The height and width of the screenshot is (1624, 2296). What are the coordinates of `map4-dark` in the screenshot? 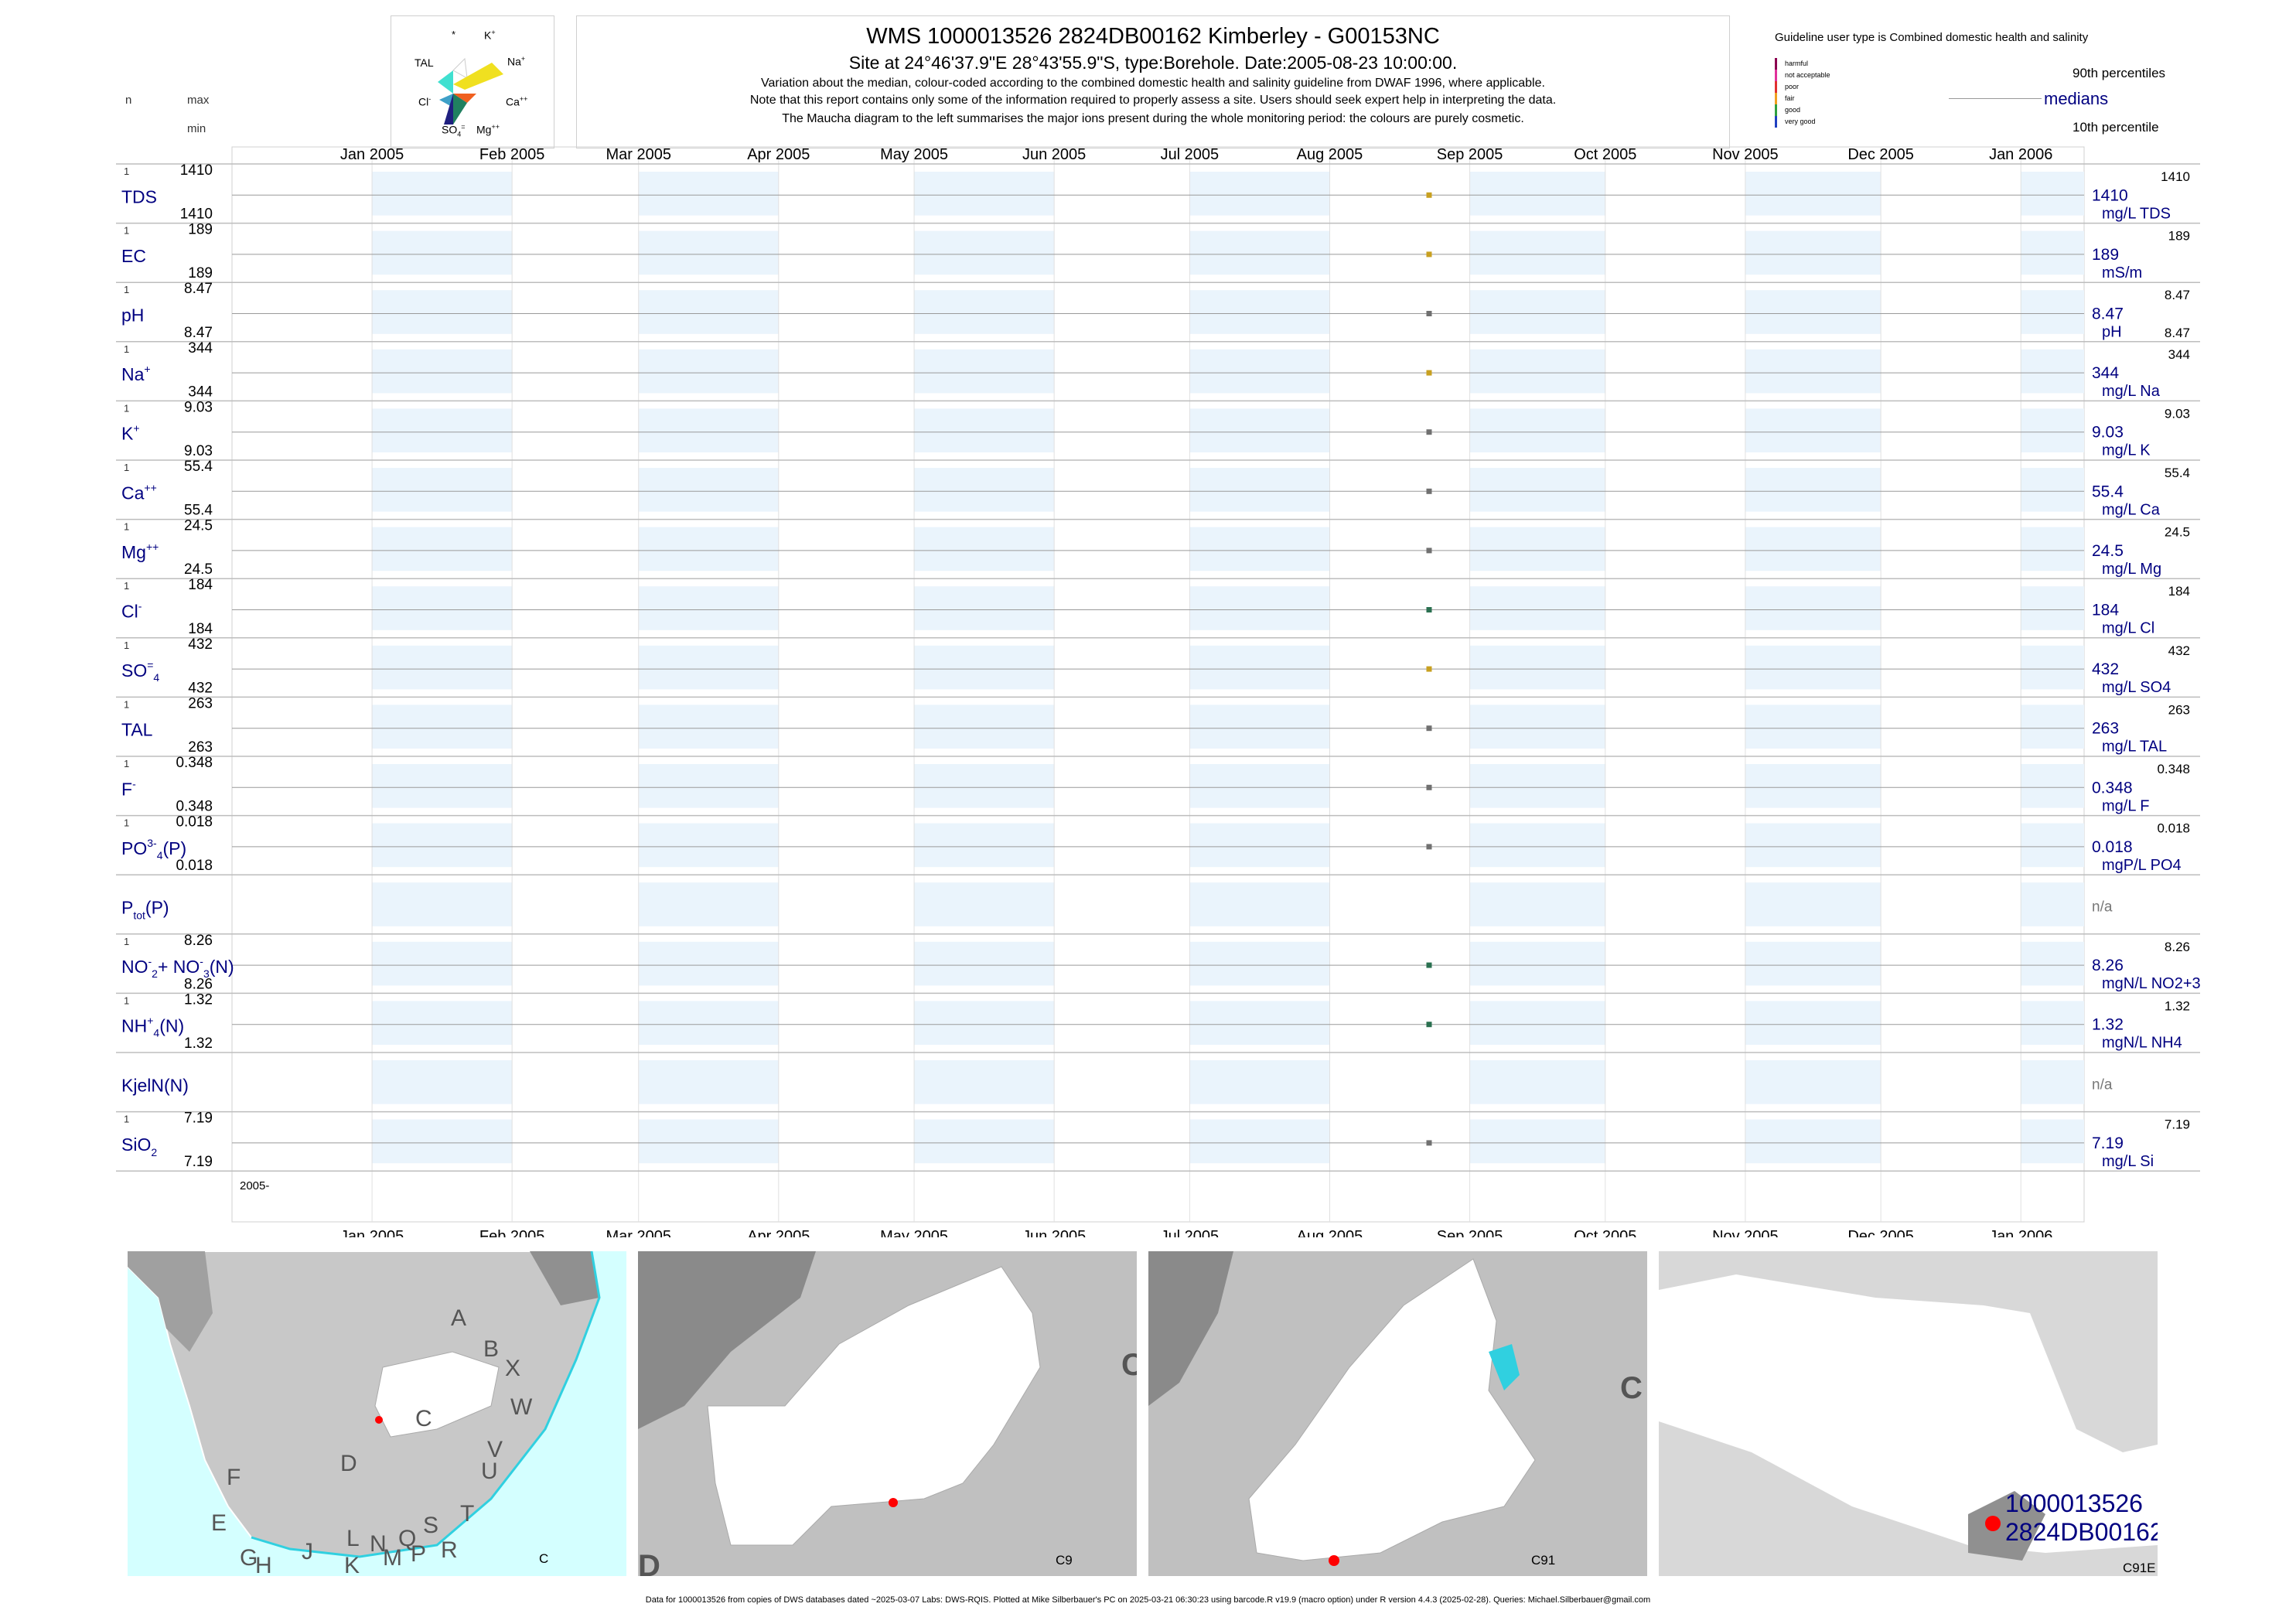 It's located at (2006, 1526).